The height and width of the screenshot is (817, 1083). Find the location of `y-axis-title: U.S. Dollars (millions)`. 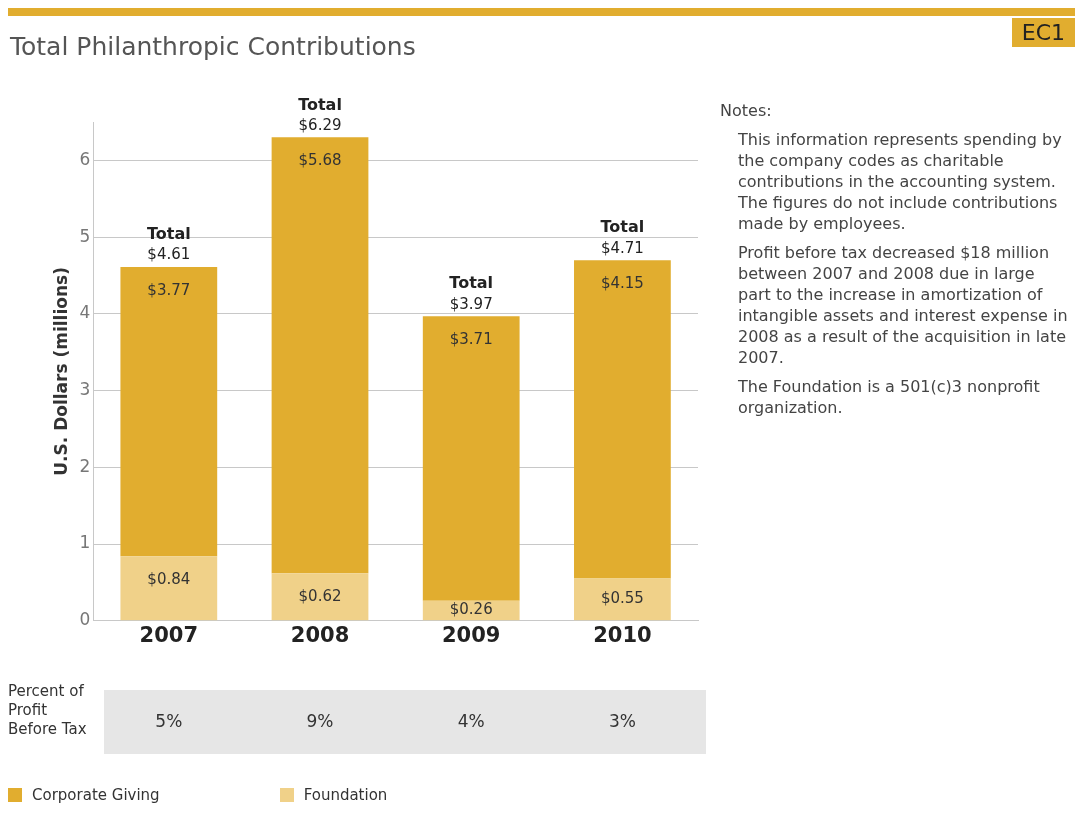

y-axis-title: U.S. Dollars (millions) is located at coordinates (60, 371).